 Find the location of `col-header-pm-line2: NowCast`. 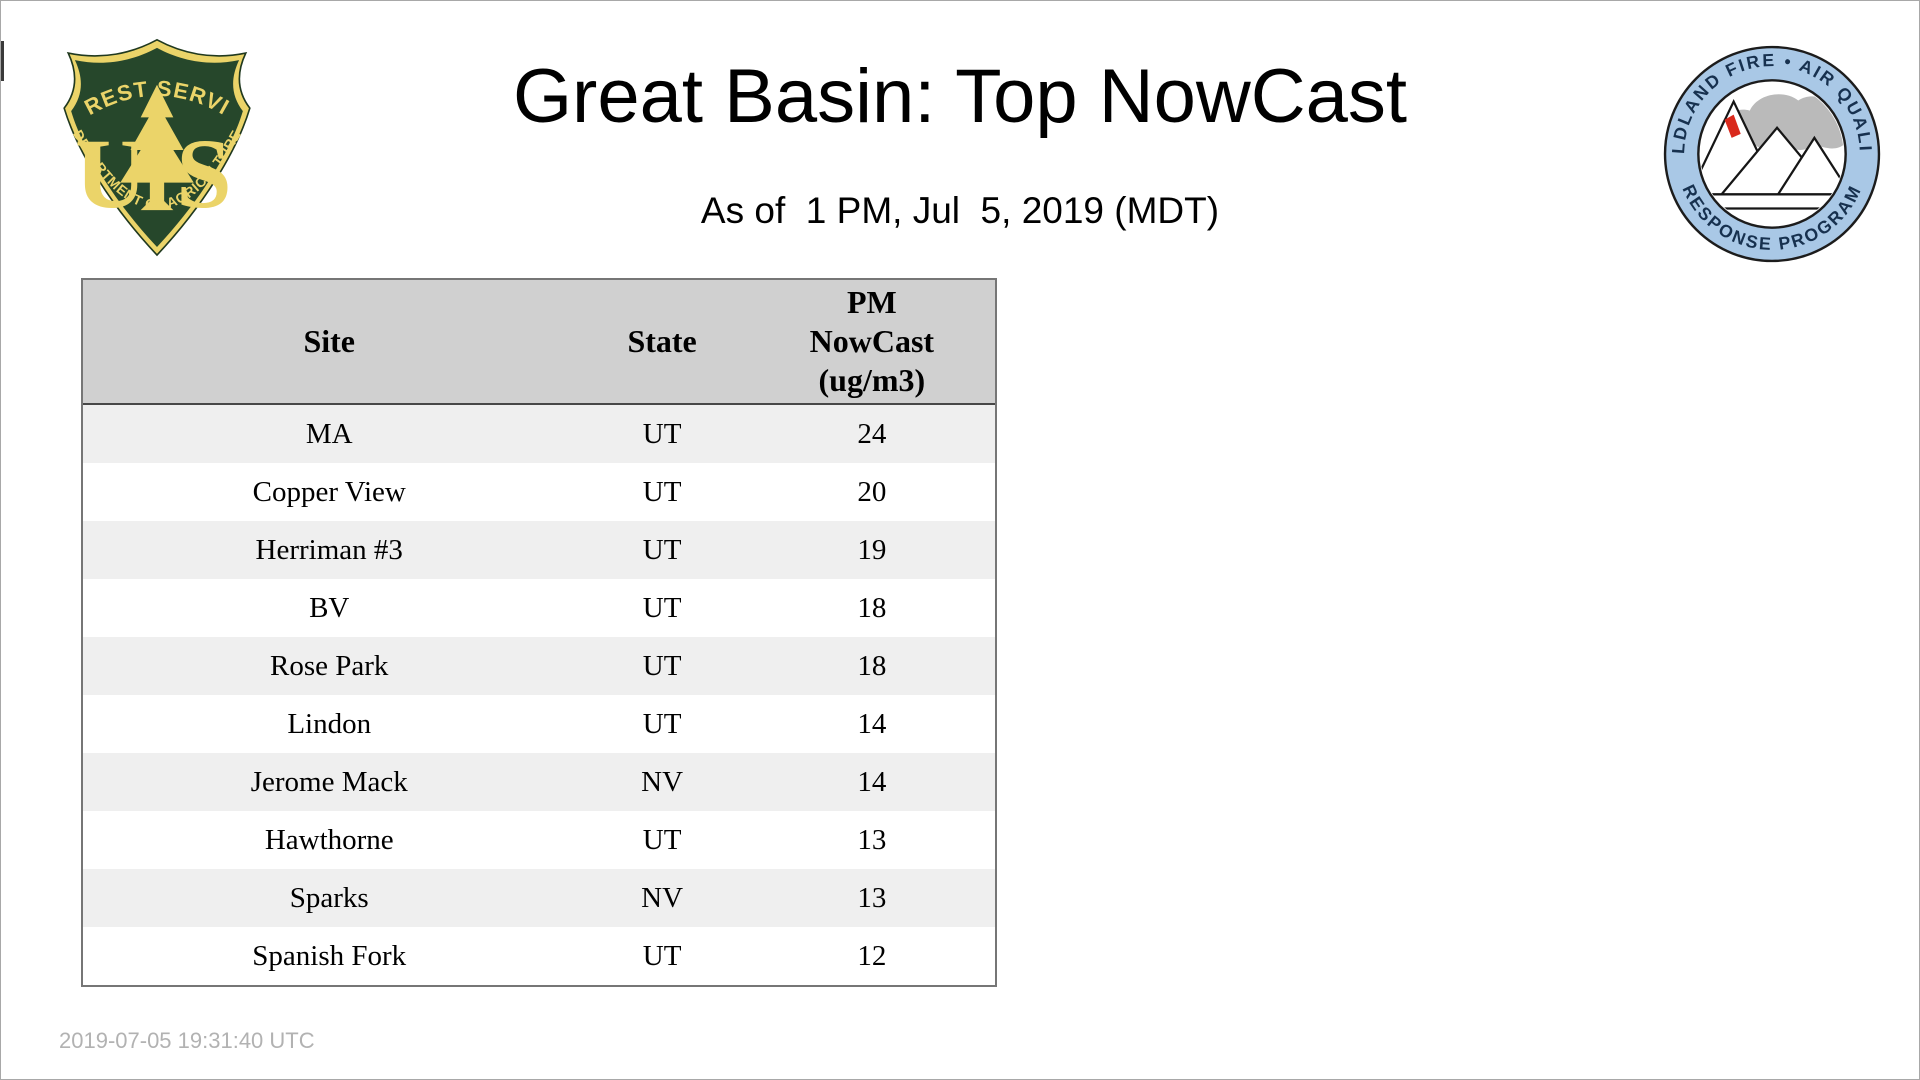

col-header-pm-line2: NowCast is located at coordinates (872, 340).